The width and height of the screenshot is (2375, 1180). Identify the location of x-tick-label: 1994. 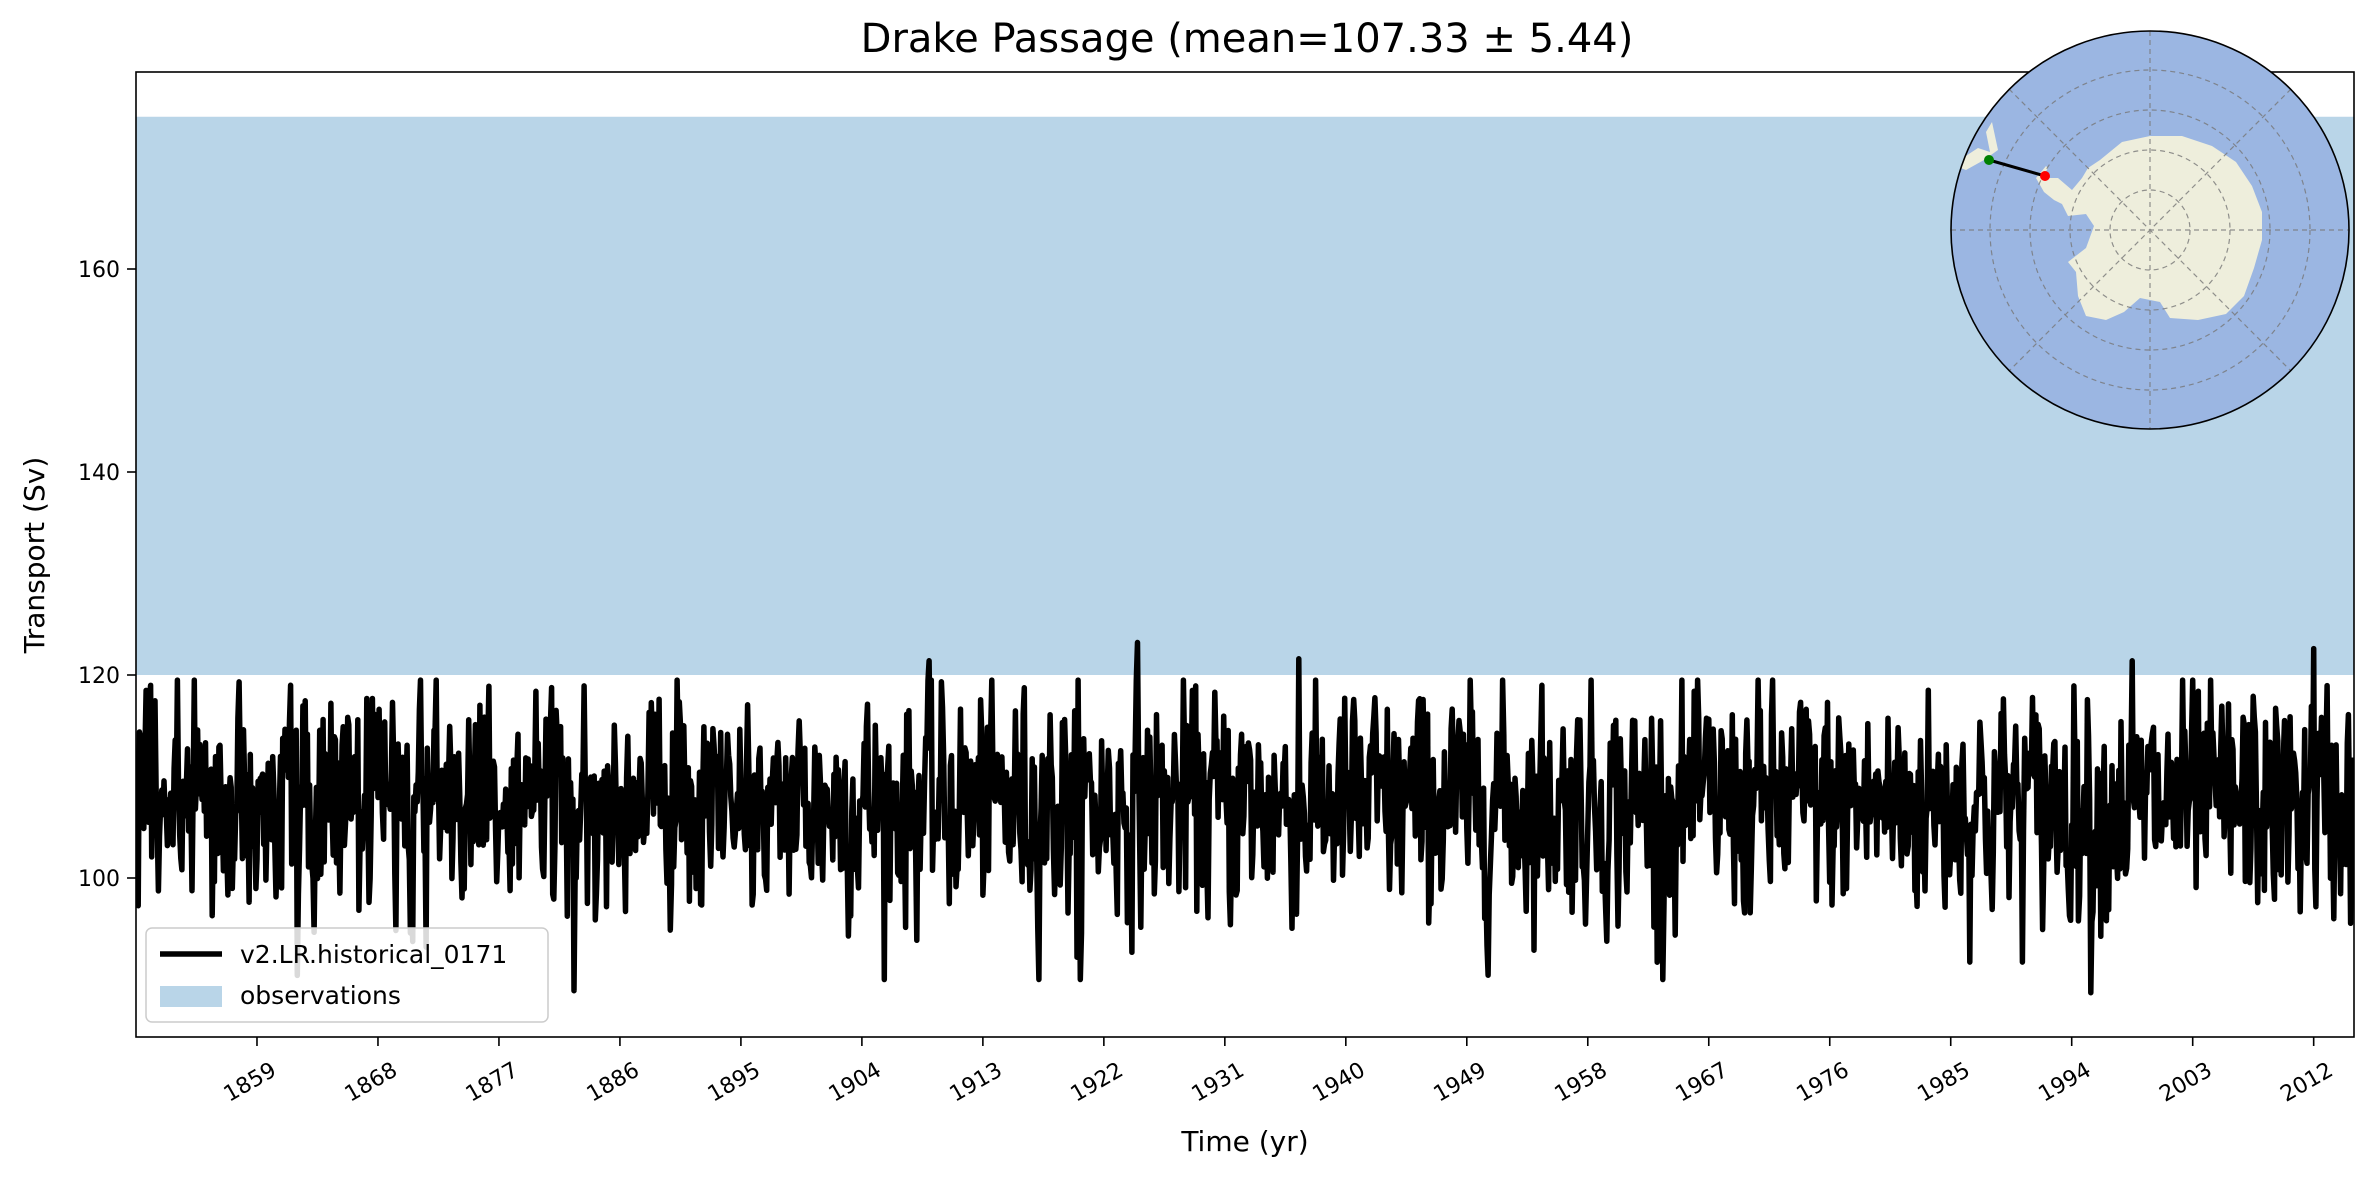
(2065, 1083).